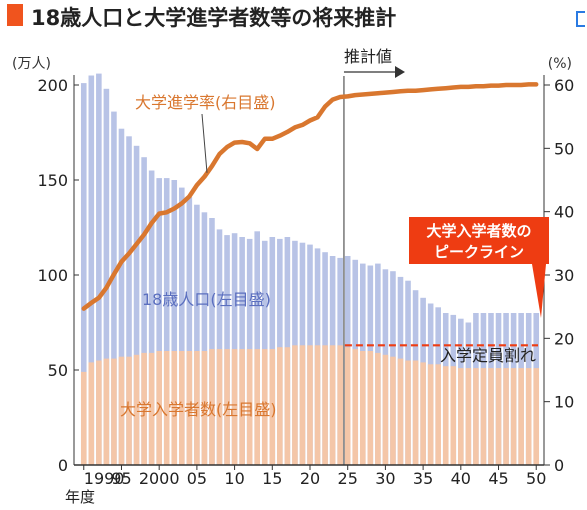 The width and height of the screenshot is (587, 510). I want to click on population-series-label: 18歳人口(左目盛), so click(206, 299).